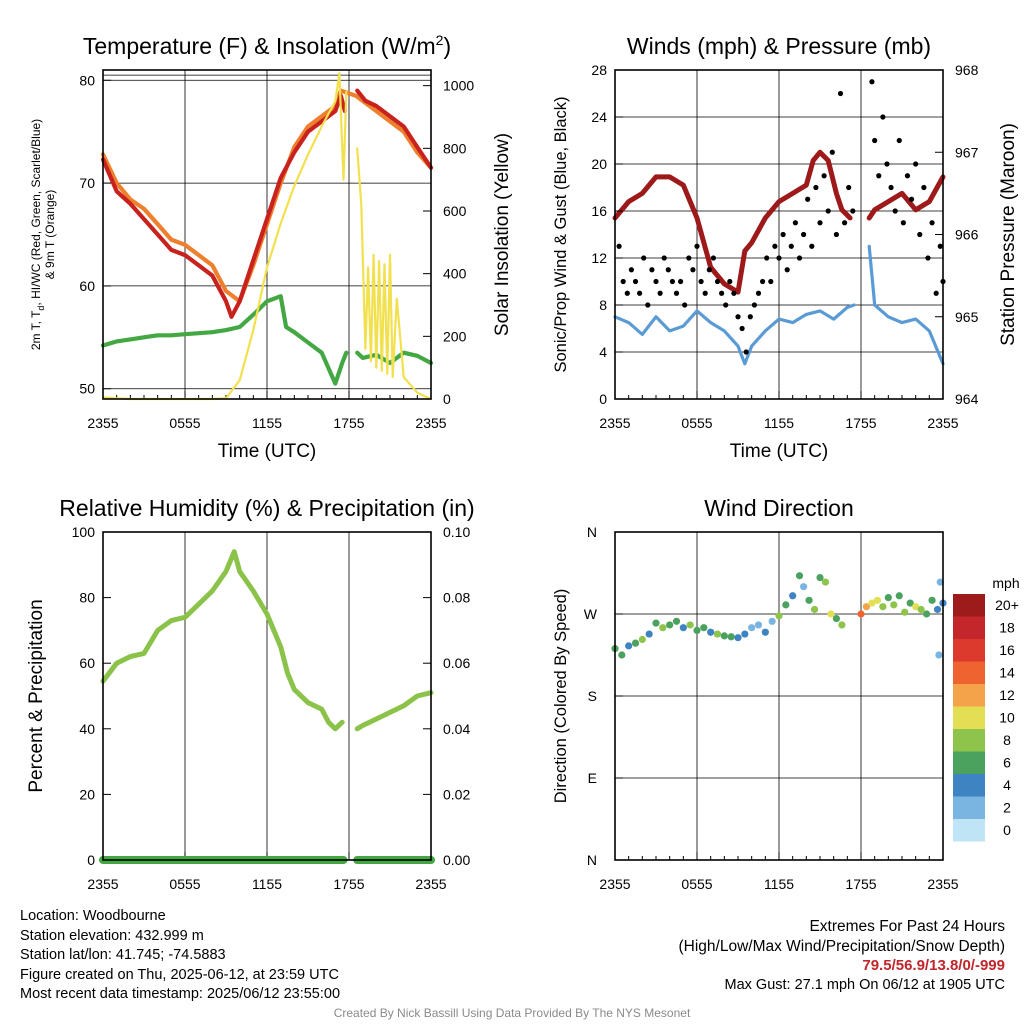 This screenshot has width=1024, height=1024. Describe the element at coordinates (561, 234) in the screenshot. I see `y-axis-label: Sonic/Prop Wind & Gust (Blue, Black)` at that location.